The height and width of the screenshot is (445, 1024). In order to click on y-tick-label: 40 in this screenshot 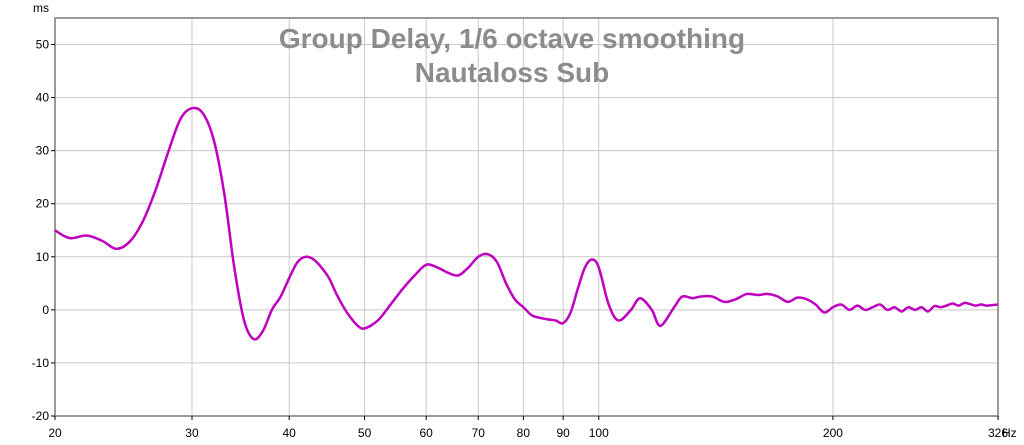, I will do `click(43, 98)`.